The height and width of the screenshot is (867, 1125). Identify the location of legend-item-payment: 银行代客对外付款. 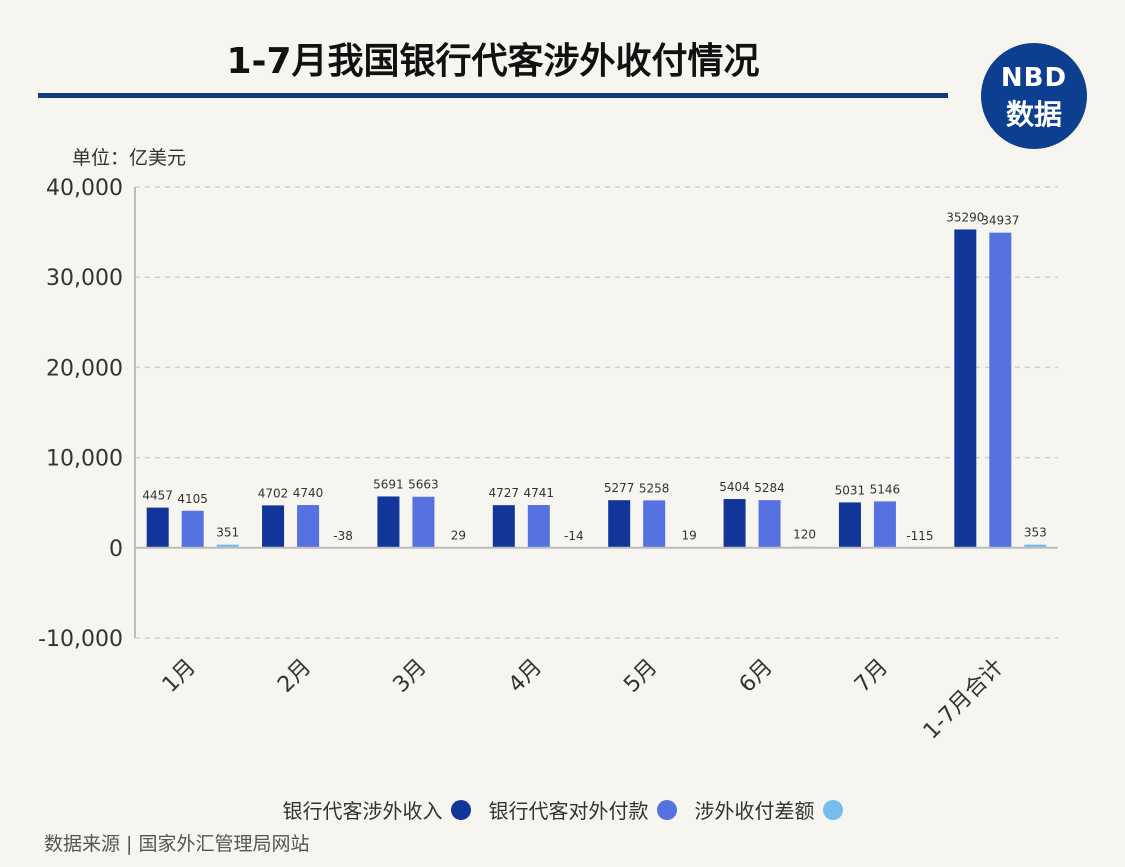
(583, 809).